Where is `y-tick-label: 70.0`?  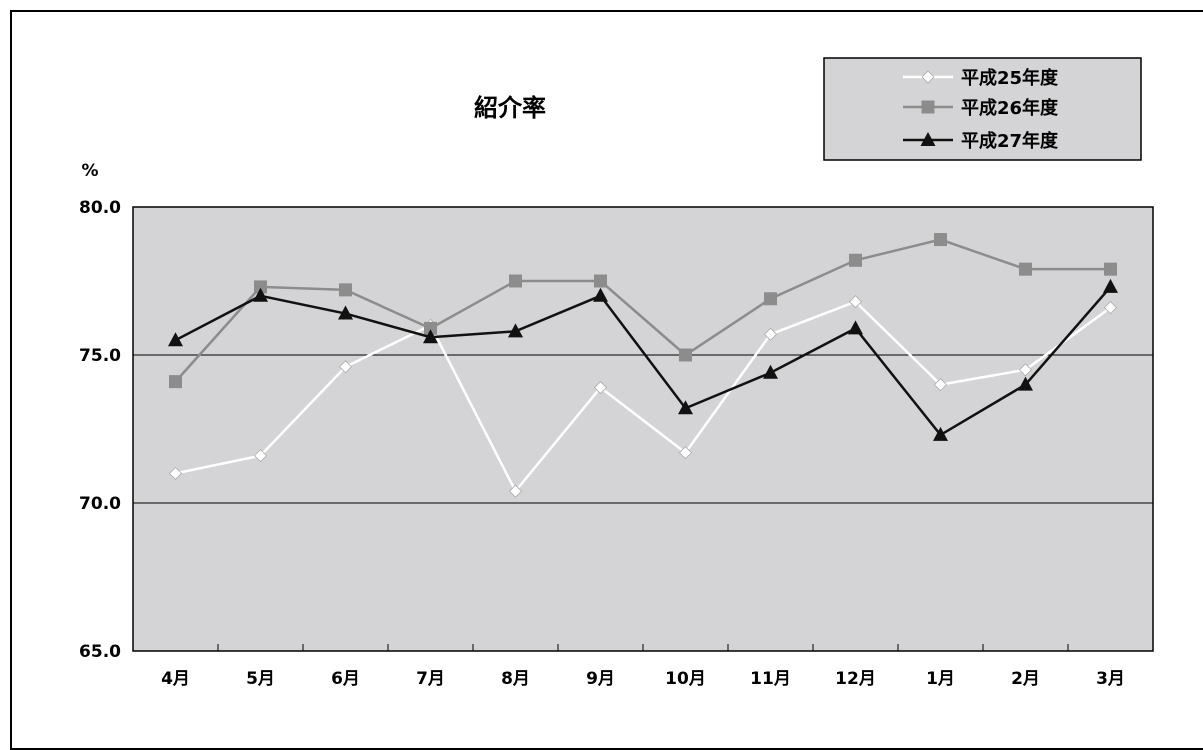
y-tick-label: 70.0 is located at coordinates (100, 504).